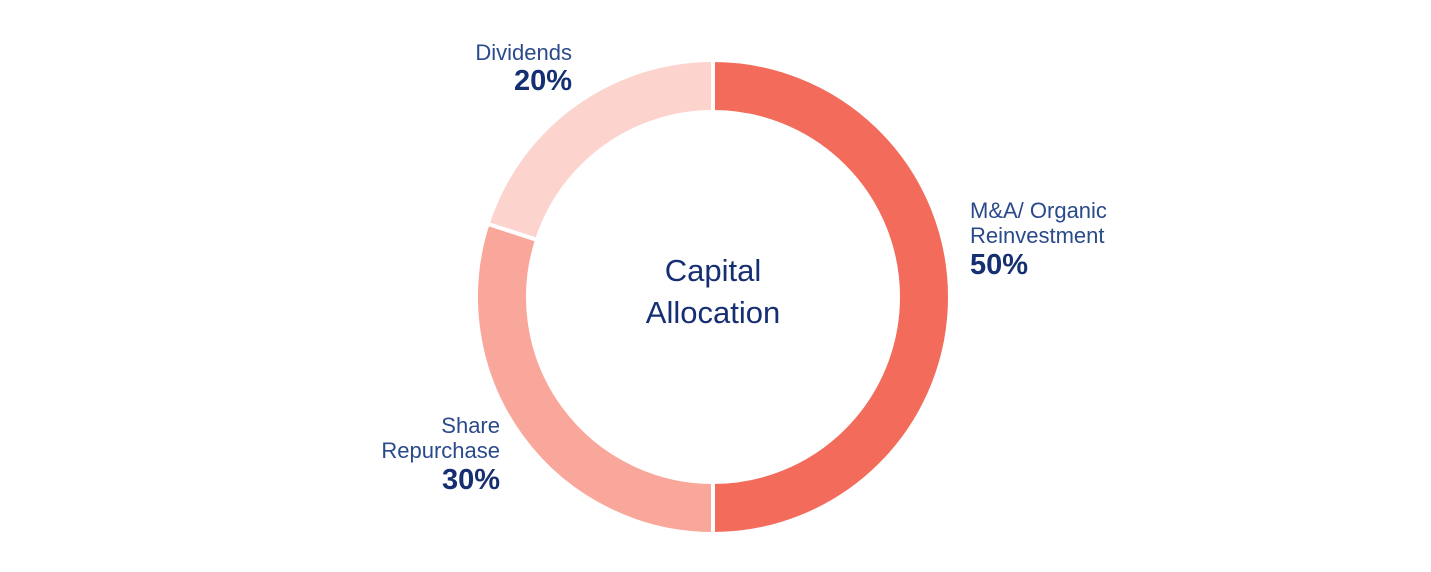 The height and width of the screenshot is (572, 1431). What do you see at coordinates (713, 312) in the screenshot?
I see `title-line-2: Allocation` at bounding box center [713, 312].